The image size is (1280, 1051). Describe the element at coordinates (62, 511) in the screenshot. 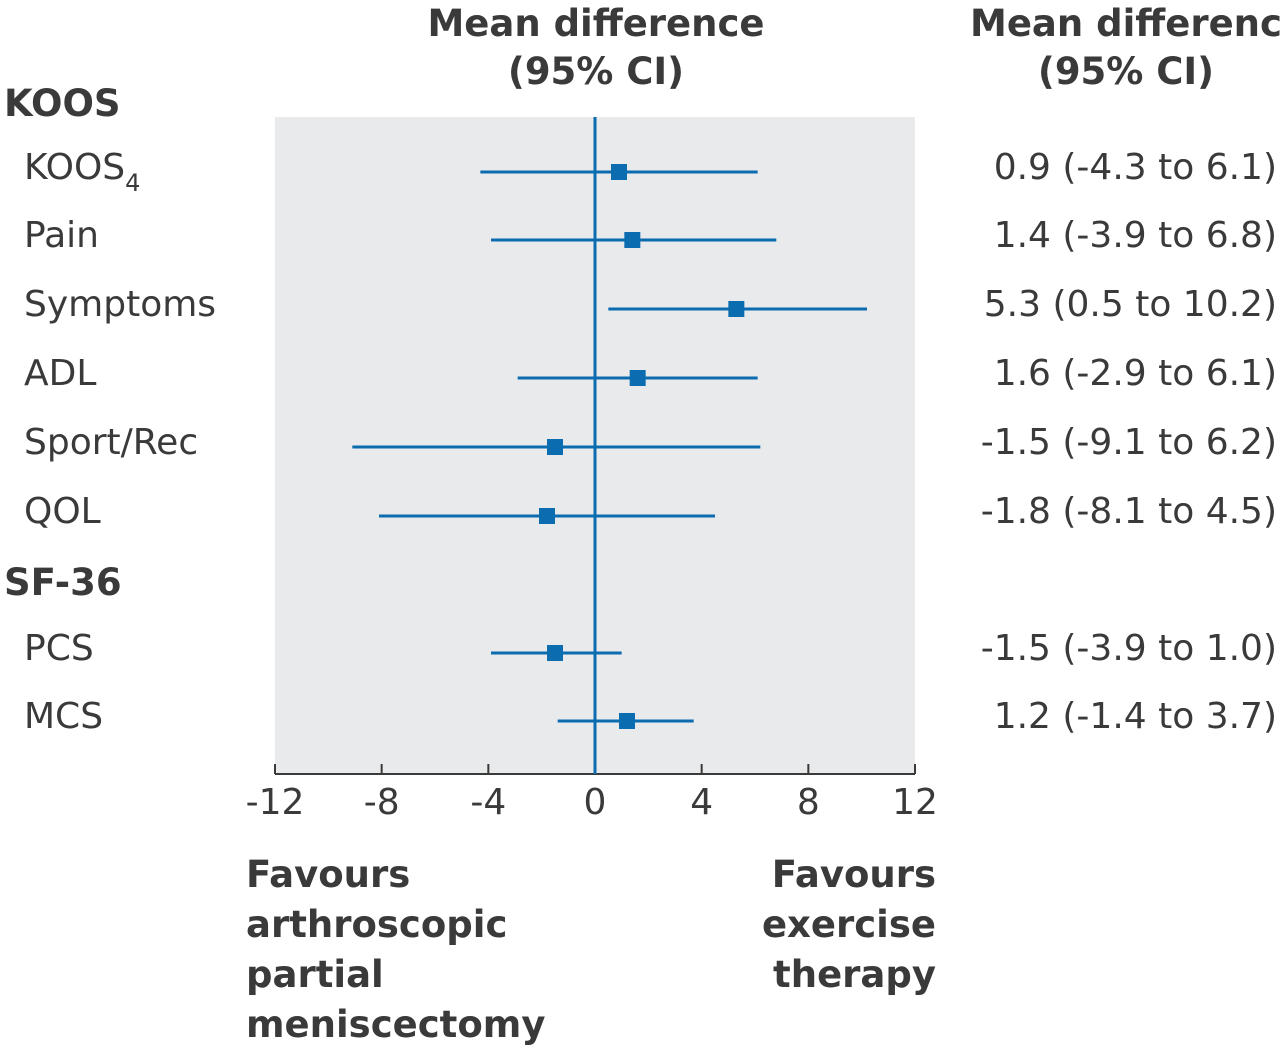

I see `row-label: QOL` at that location.